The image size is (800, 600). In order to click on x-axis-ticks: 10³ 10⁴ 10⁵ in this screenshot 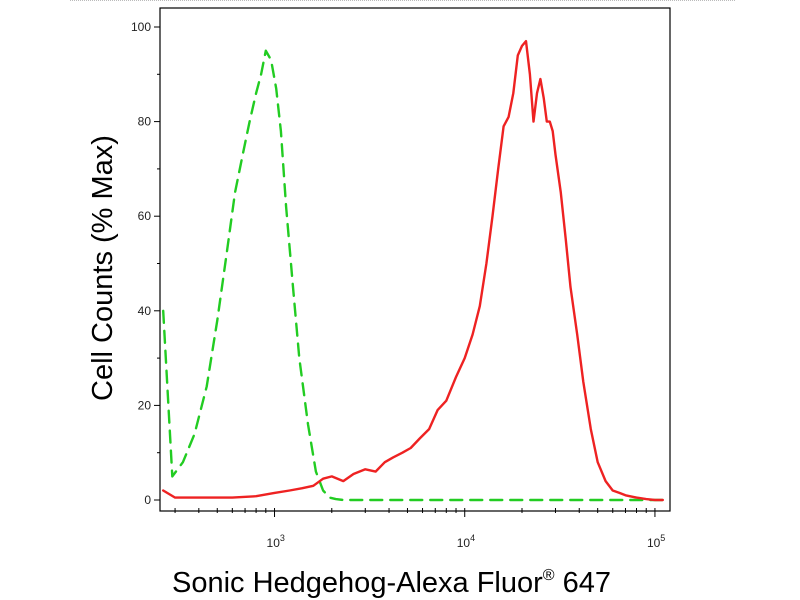, I will do `click(419, 529)`.